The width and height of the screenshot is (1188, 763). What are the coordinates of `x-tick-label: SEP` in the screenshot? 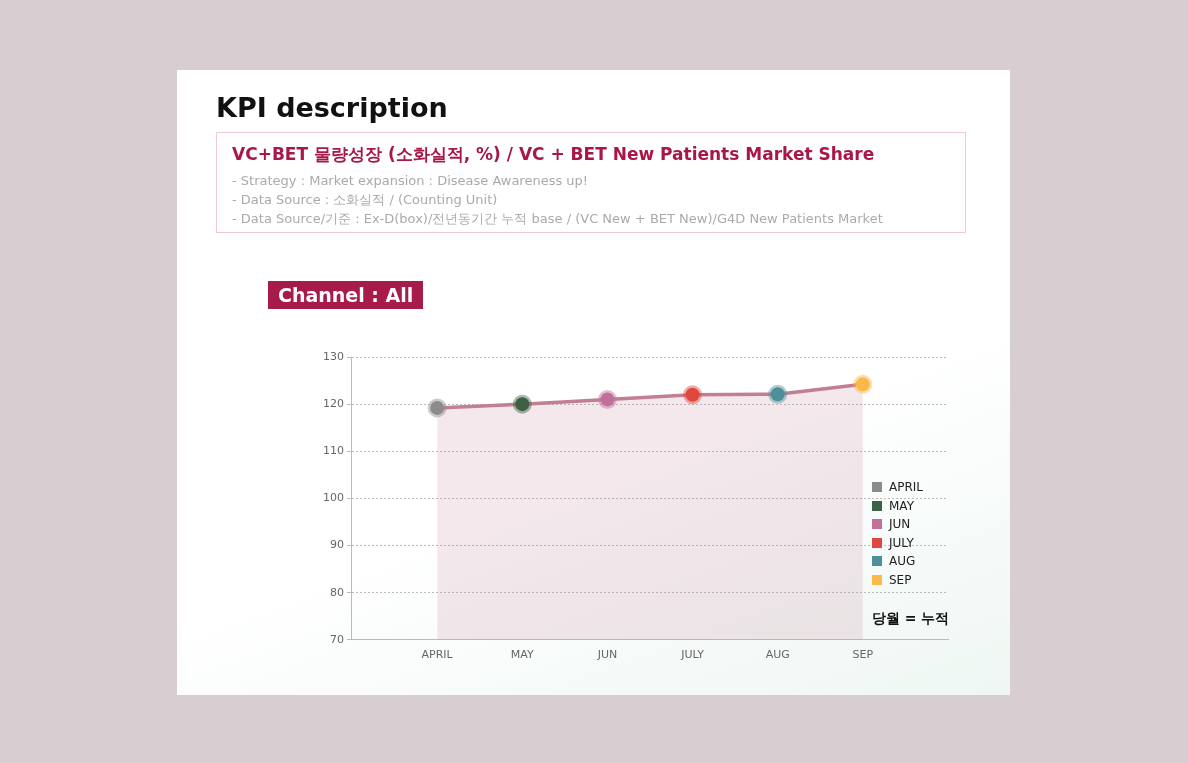 It's located at (863, 655).